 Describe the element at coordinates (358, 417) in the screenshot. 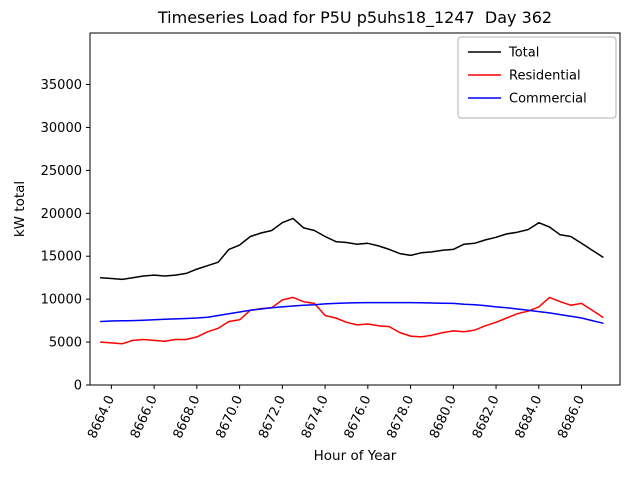

I see `x-tick-label: 8676.0` at that location.